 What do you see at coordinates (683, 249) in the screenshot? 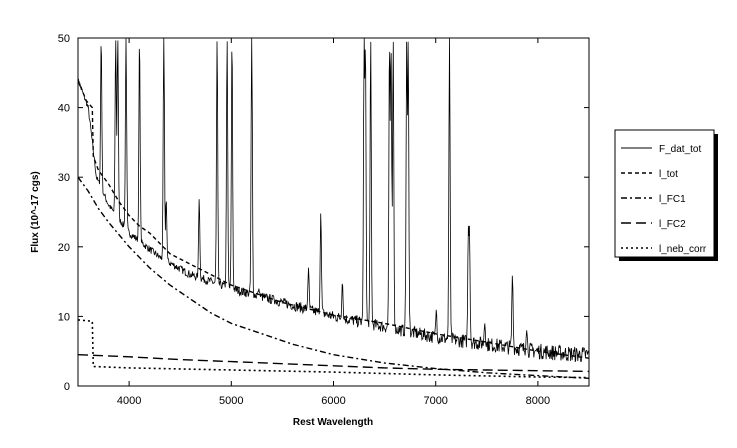
I see `legend-label: l_neb_corr` at bounding box center [683, 249].